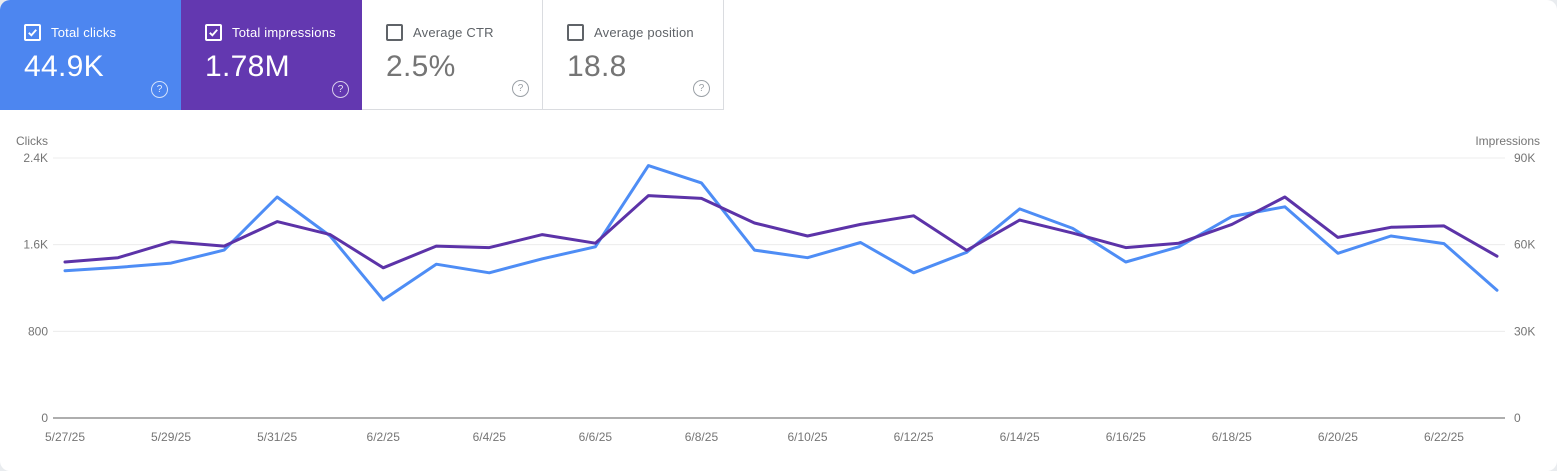 Image resolution: width=1557 pixels, height=471 pixels. I want to click on x-axis-tick-label: 6/4/25, so click(490, 437).